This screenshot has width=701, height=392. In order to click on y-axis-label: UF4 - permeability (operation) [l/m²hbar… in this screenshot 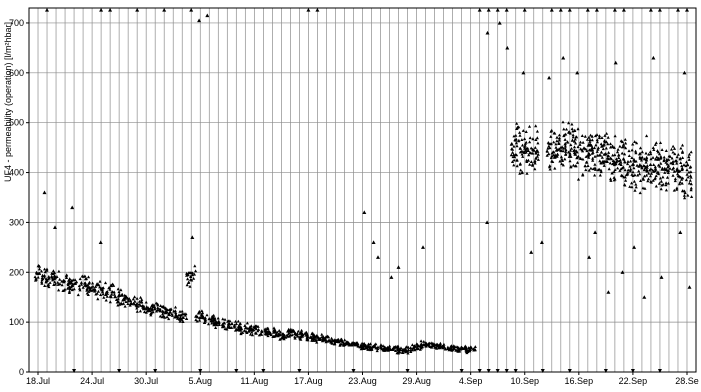, I will do `click(8, 102)`.